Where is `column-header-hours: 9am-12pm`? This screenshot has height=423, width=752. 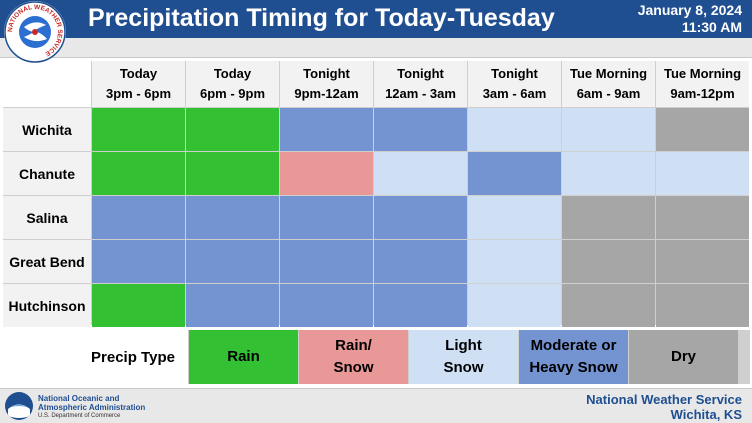 column-header-hours: 9am-12pm is located at coordinates (702, 93).